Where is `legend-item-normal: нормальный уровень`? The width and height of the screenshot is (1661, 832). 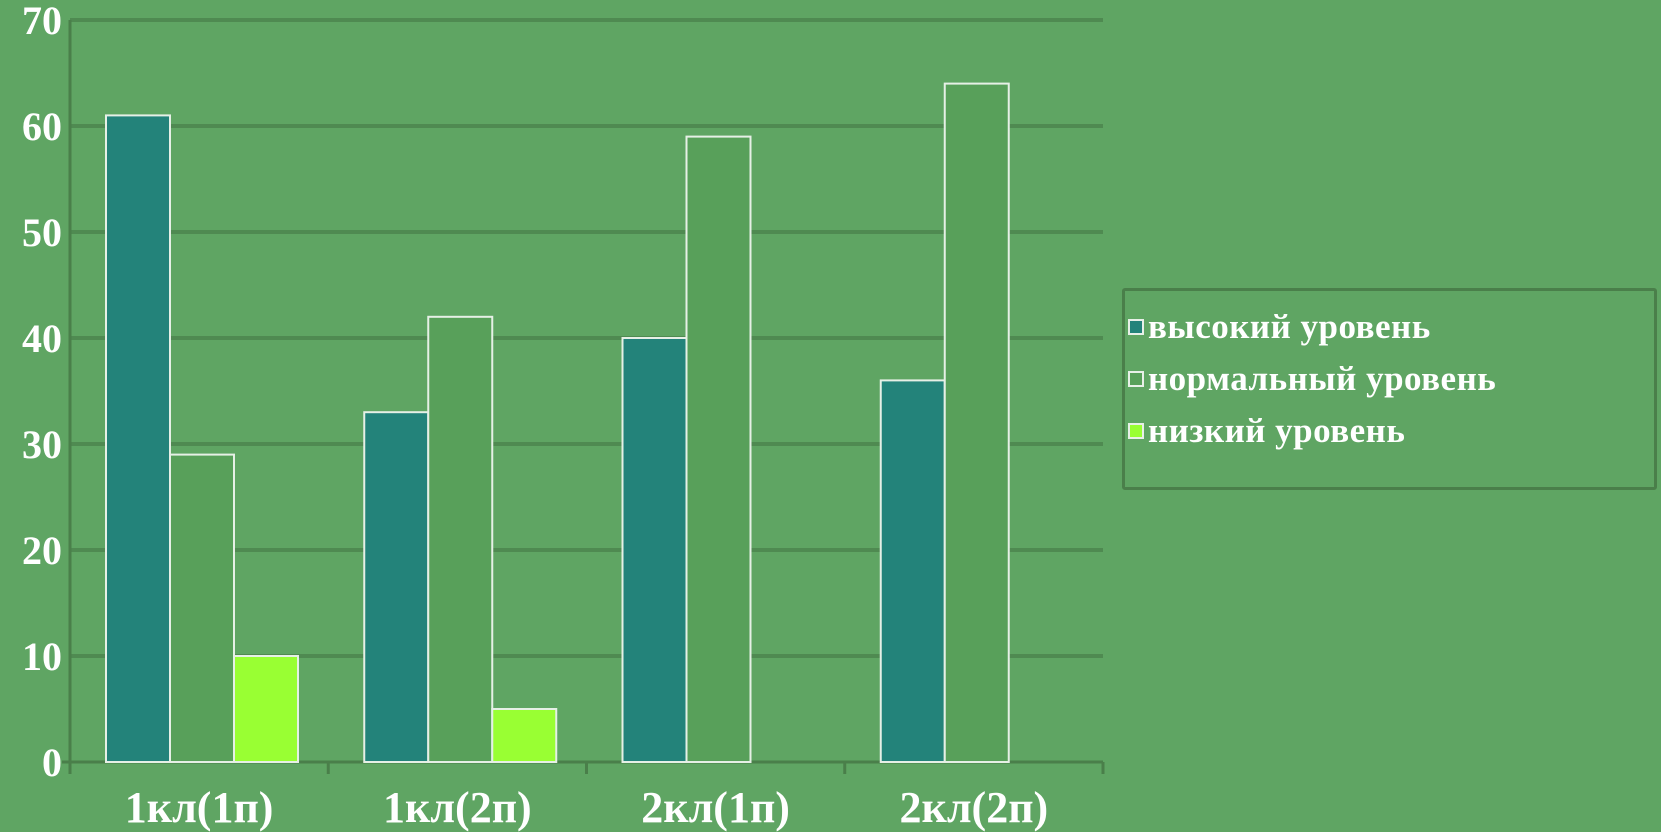
legend-item-normal: нормальный уровень is located at coordinates (1389, 379).